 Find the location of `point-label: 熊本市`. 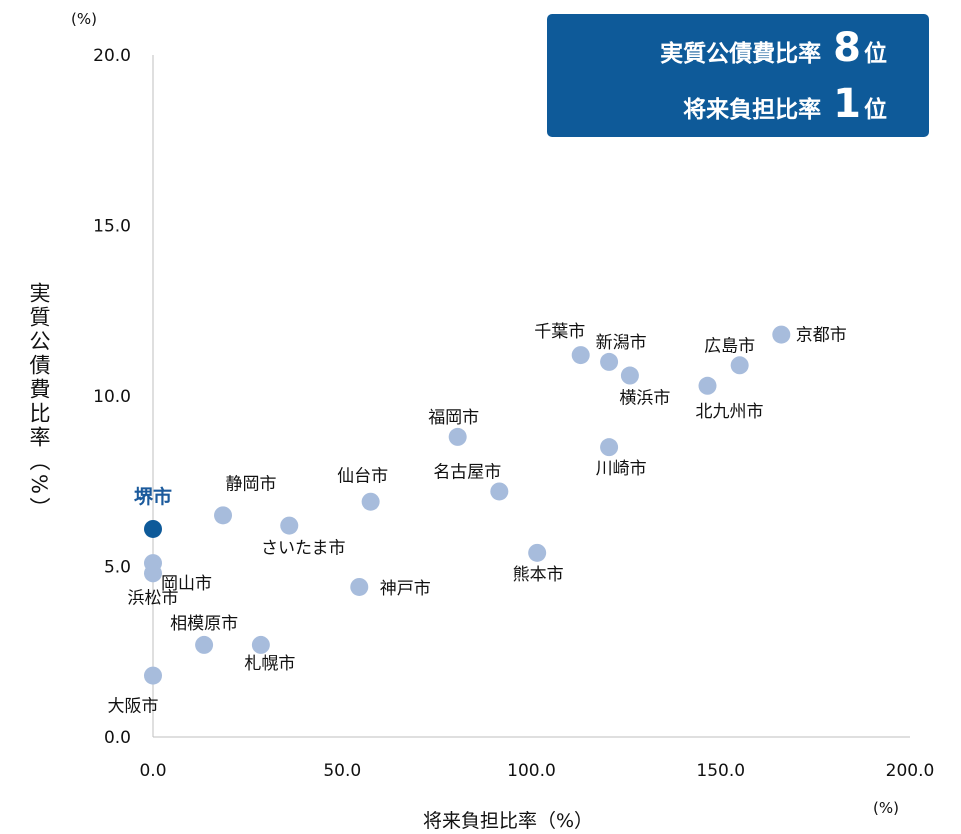

point-label: 熊本市 is located at coordinates (538, 575).